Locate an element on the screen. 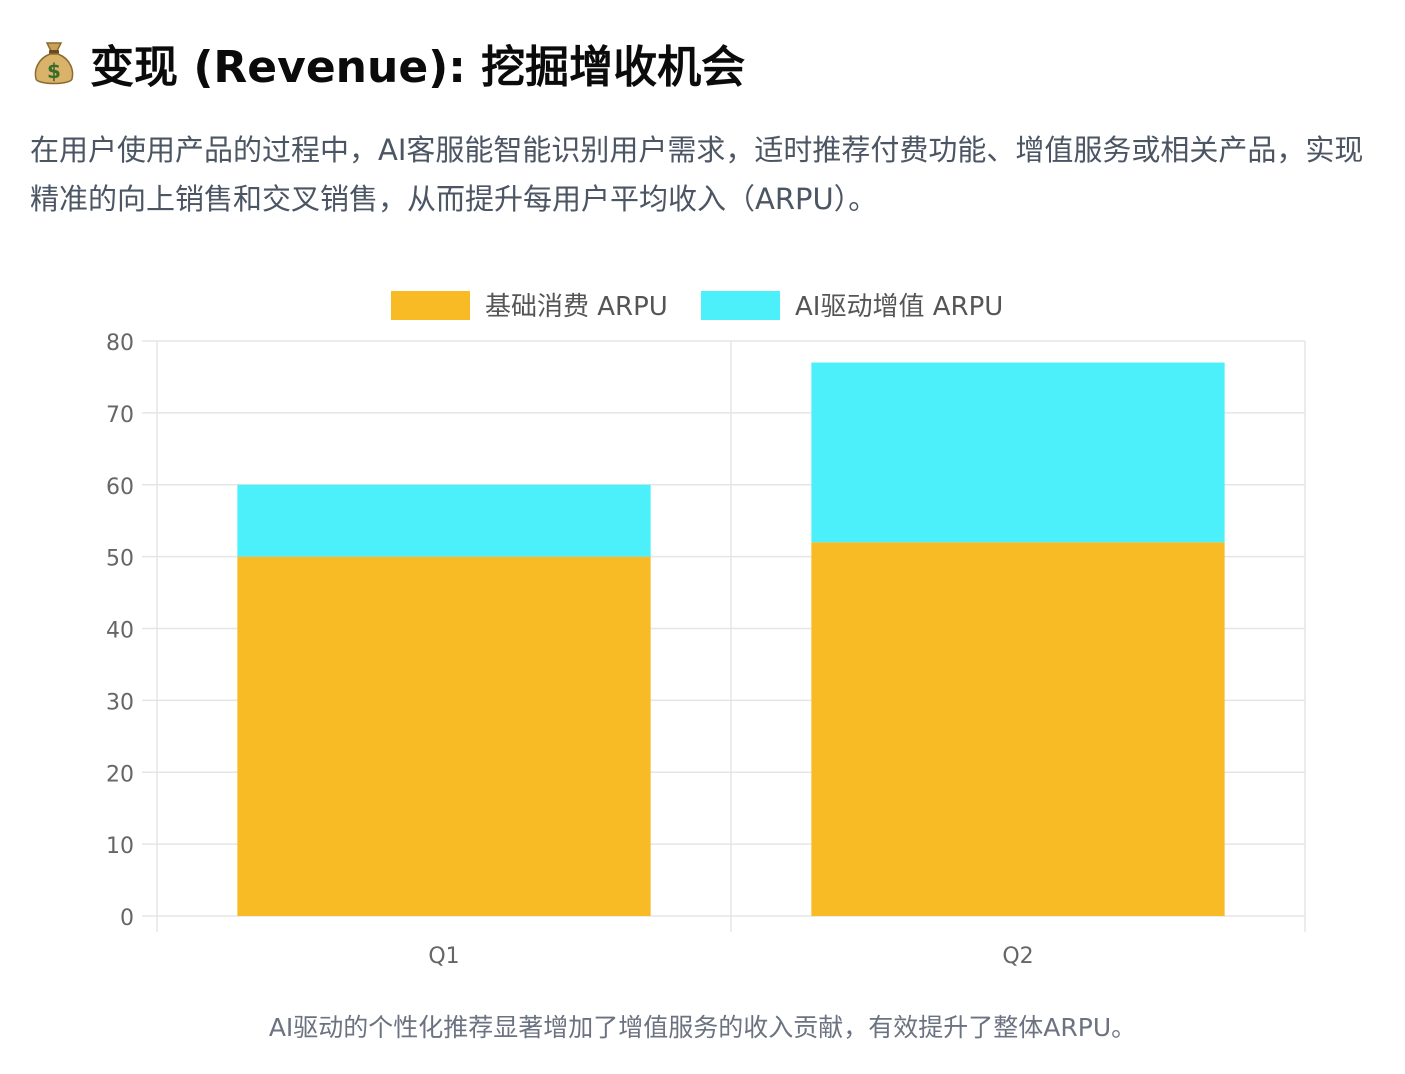  y-tick-label: 60 is located at coordinates (120, 487).